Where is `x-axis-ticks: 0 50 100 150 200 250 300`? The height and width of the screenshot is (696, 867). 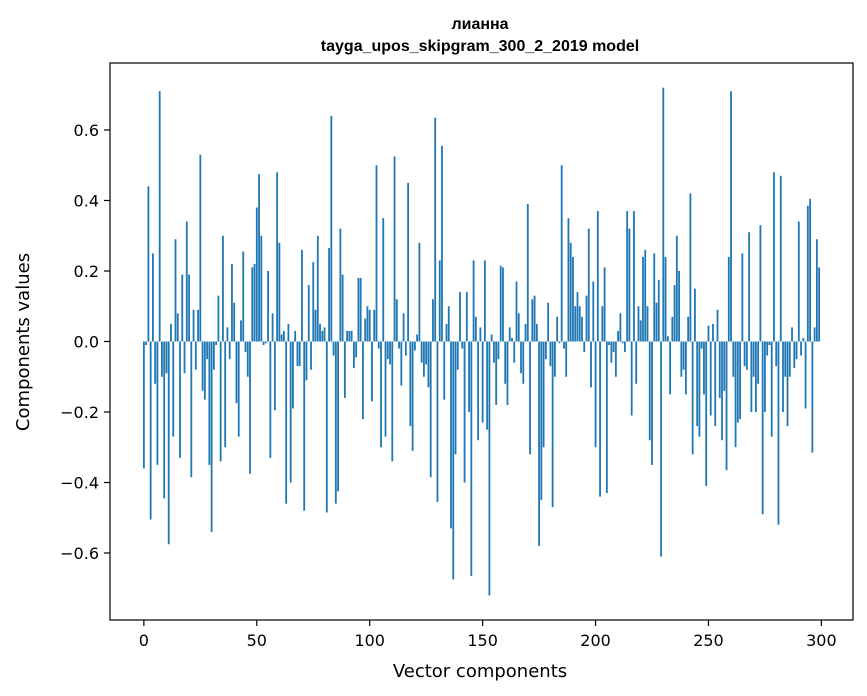
x-axis-ticks: 0 50 100 150 200 250 300 is located at coordinates (488, 635).